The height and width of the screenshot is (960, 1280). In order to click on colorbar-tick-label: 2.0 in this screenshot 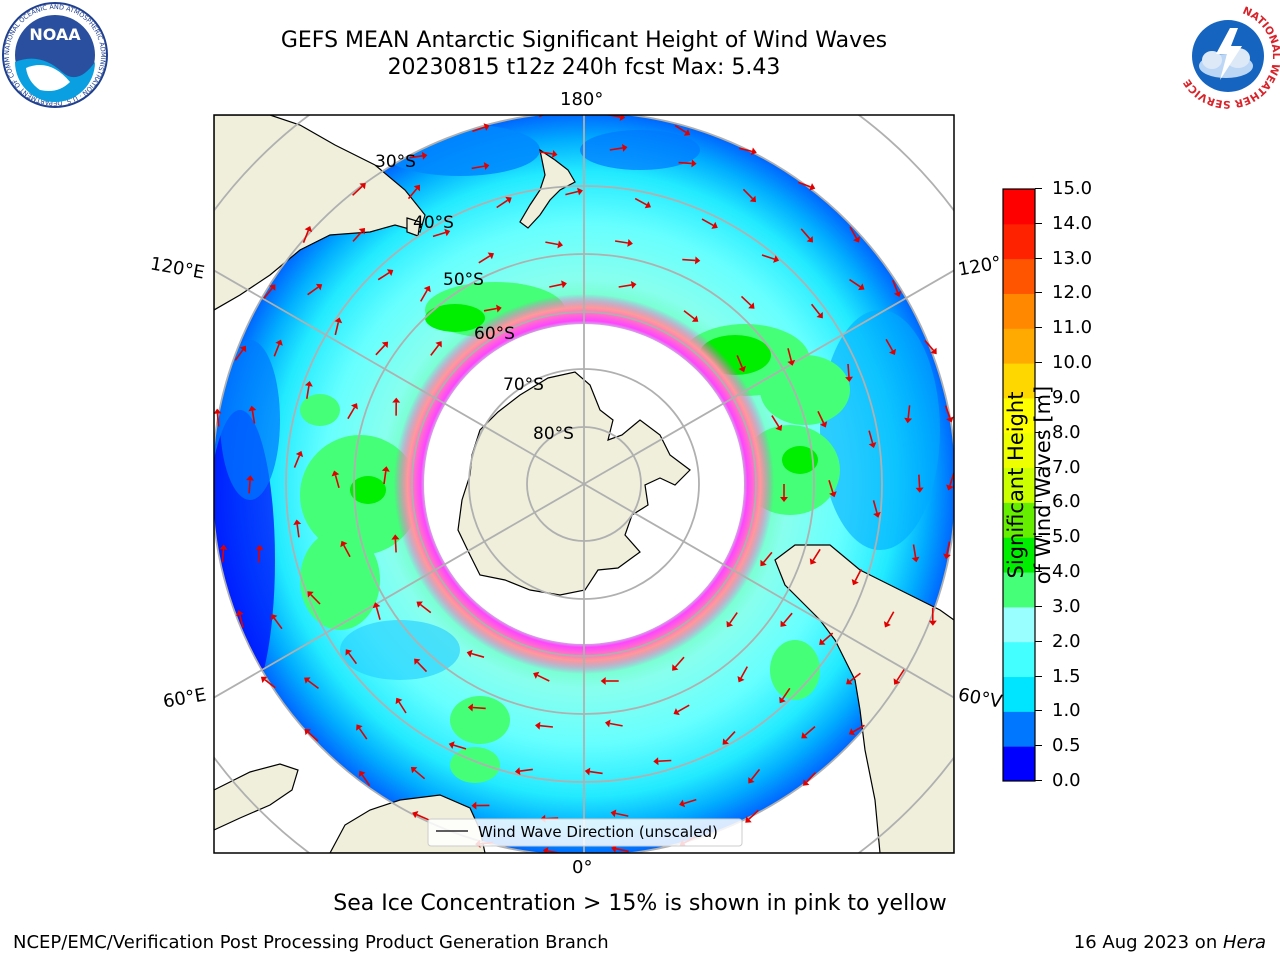, I will do `click(1066, 641)`.